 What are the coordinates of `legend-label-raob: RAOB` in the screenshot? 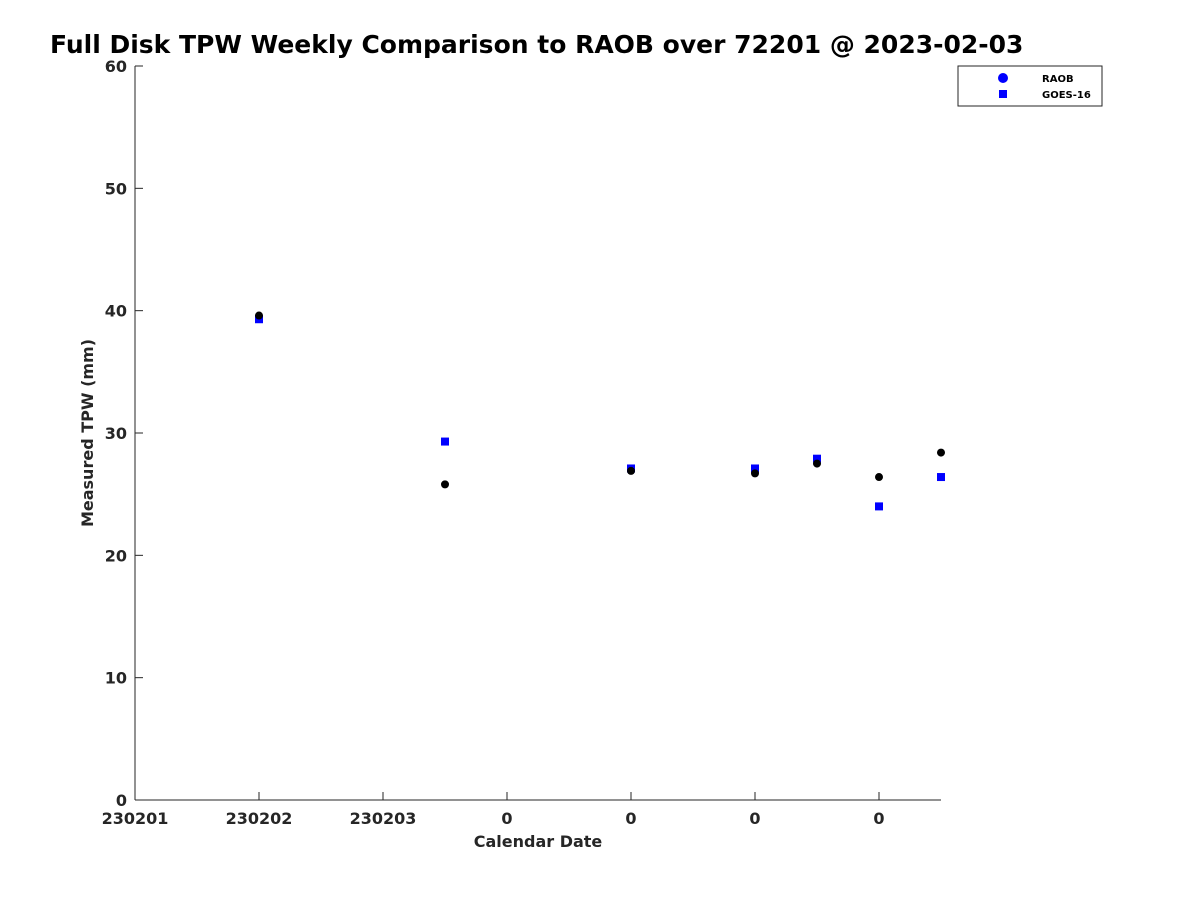 It's located at (1058, 79).